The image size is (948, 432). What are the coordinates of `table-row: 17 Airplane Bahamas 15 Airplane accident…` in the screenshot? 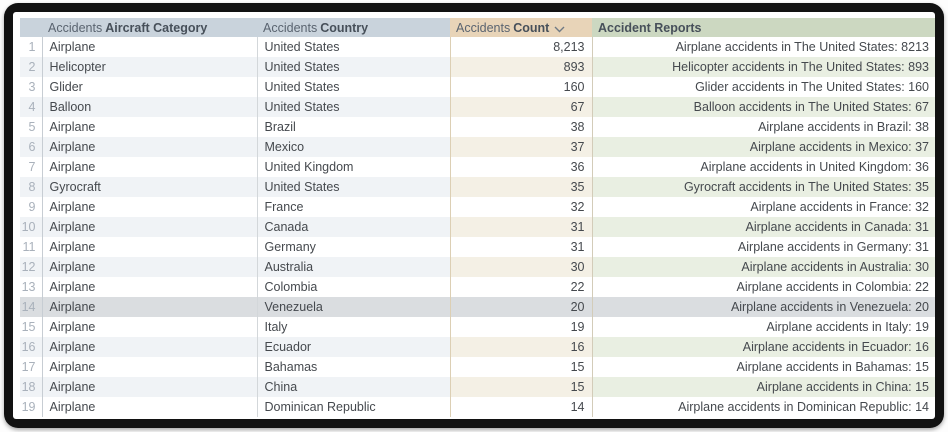 It's located at (477, 367).